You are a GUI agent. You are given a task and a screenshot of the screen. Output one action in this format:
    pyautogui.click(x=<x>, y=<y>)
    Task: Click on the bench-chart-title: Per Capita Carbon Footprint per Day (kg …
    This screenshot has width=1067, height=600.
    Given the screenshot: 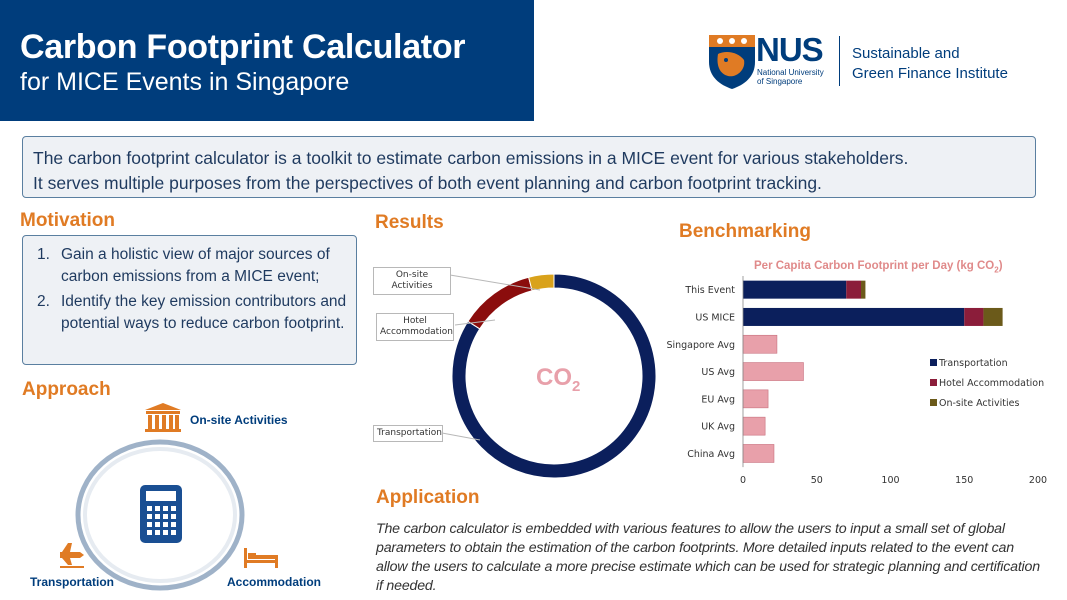 What is the action you would take?
    pyautogui.click(x=878, y=267)
    